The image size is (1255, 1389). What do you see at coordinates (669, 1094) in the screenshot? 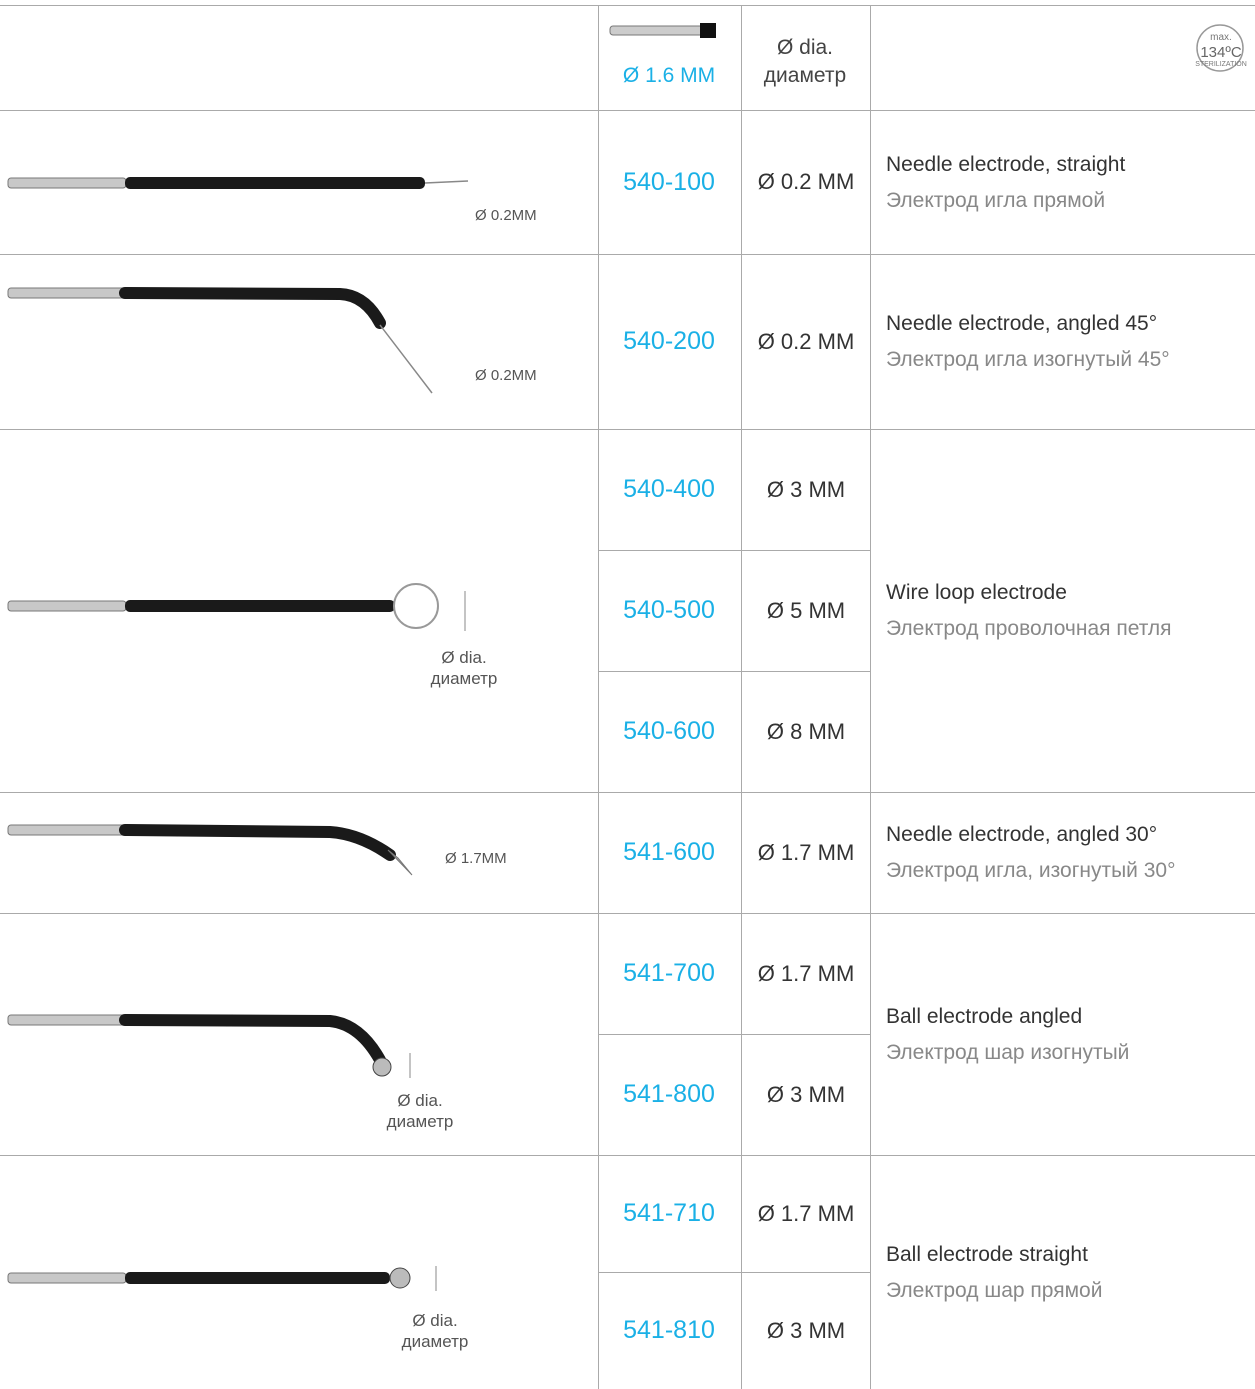
I see `product-code: 541-800` at bounding box center [669, 1094].